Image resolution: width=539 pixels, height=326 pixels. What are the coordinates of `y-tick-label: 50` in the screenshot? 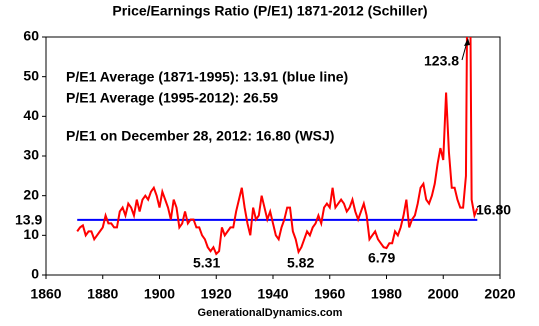 It's located at (31, 75).